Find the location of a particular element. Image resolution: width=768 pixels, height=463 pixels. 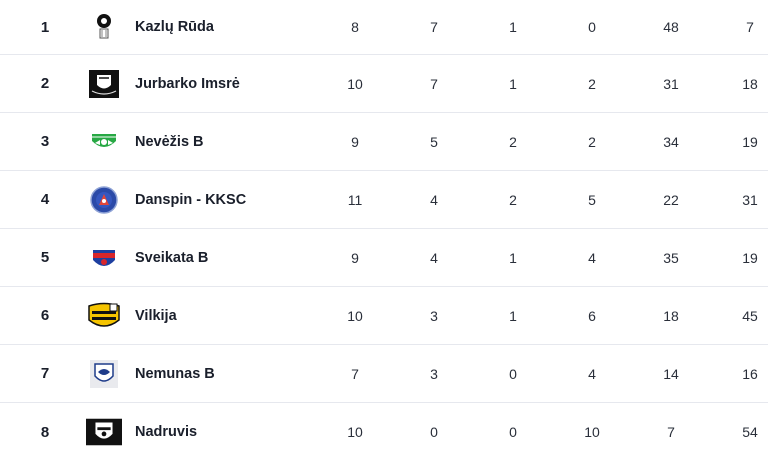

team-name: Sveikata B is located at coordinates (172, 257).